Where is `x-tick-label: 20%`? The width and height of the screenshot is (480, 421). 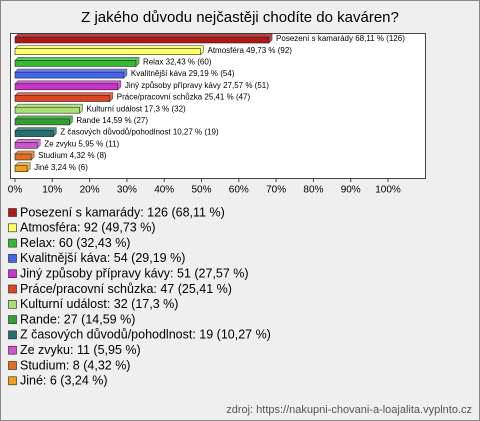 x-tick-label: 20% is located at coordinates (90, 190).